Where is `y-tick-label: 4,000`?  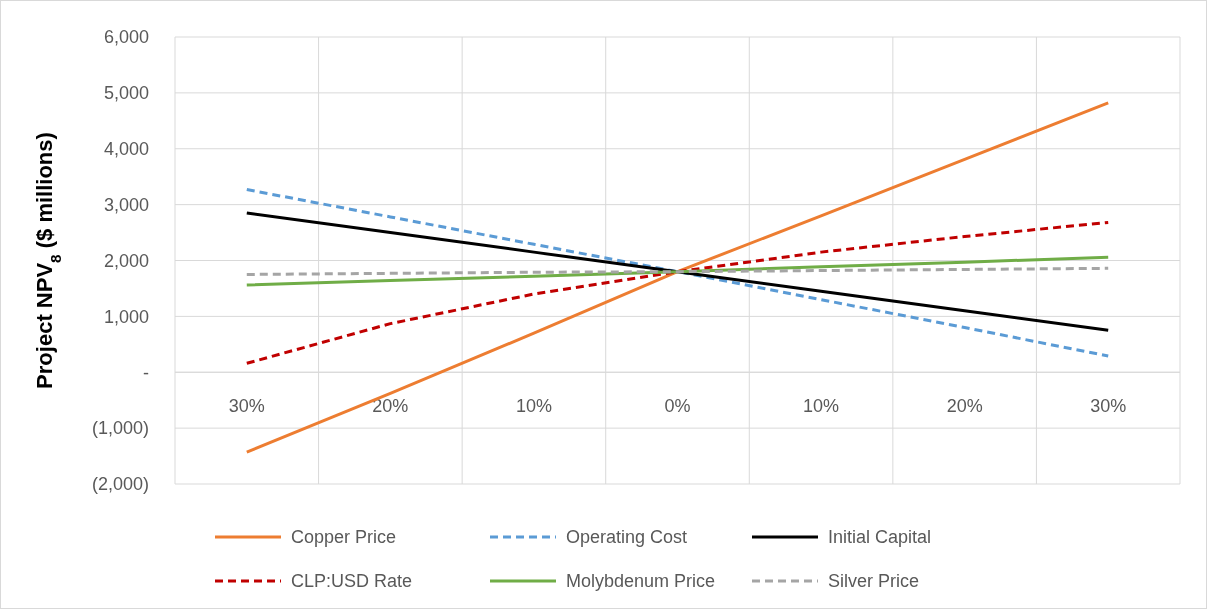
y-tick-label: 4,000 is located at coordinates (126, 149).